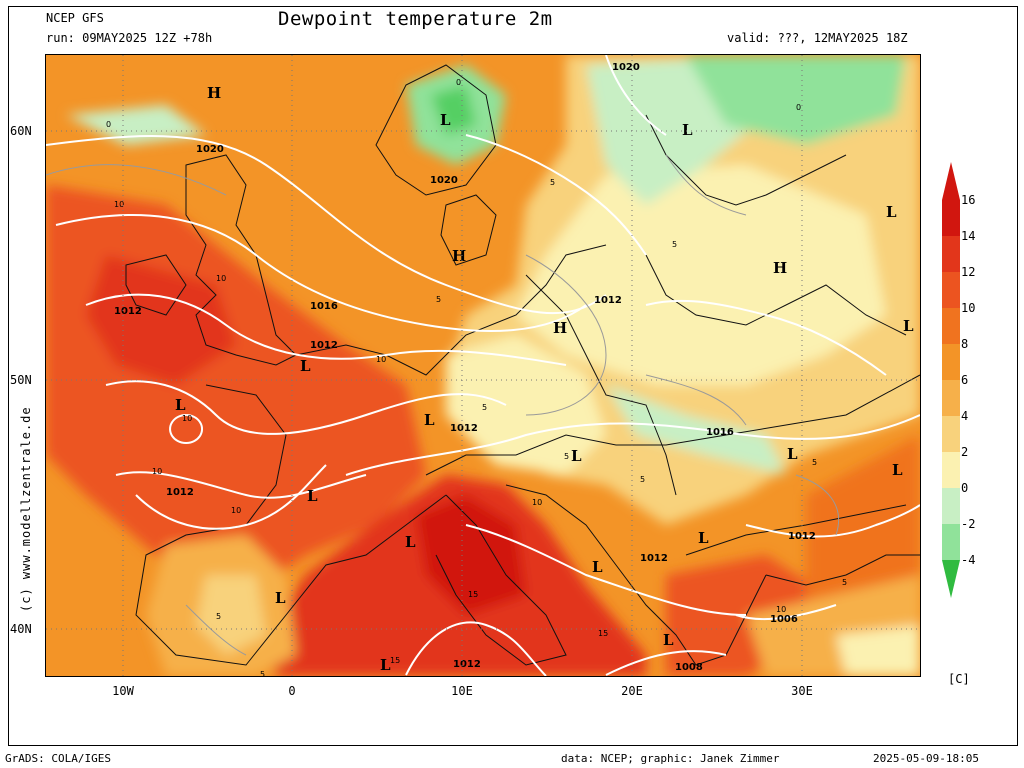  I want to click on run-label: run: 09MAY2025 12Z +78h, so click(129, 38).